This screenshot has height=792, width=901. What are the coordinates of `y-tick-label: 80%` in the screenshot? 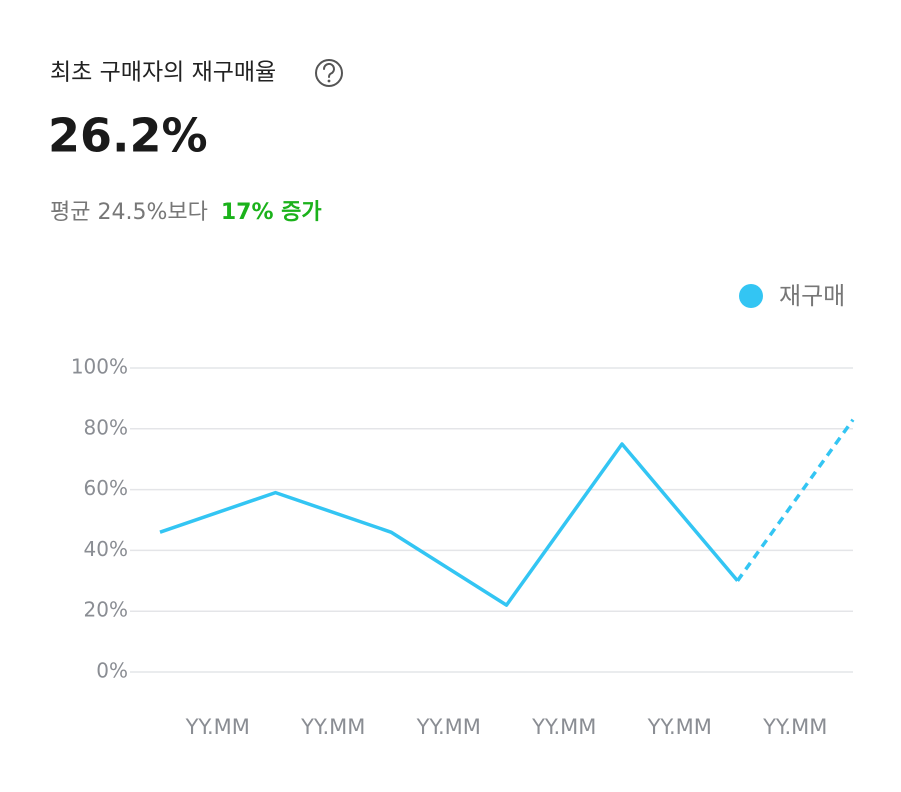 It's located at (106, 427).